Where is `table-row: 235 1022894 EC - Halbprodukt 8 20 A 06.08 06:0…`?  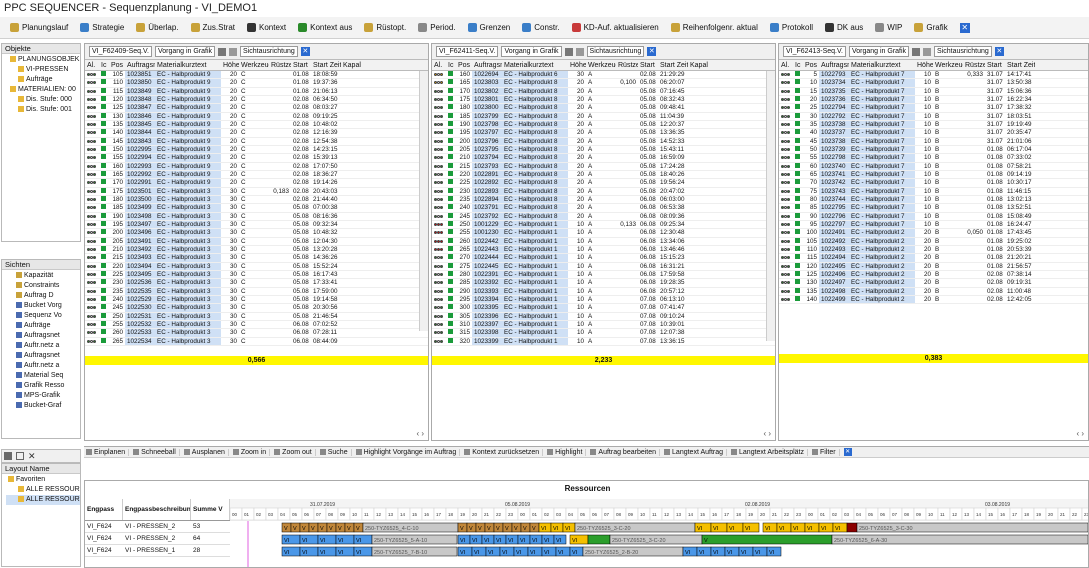
table-row: 235 1022894 EC - Halbprodukt 8 20 A 06.08 06:0… is located at coordinates (603, 200).